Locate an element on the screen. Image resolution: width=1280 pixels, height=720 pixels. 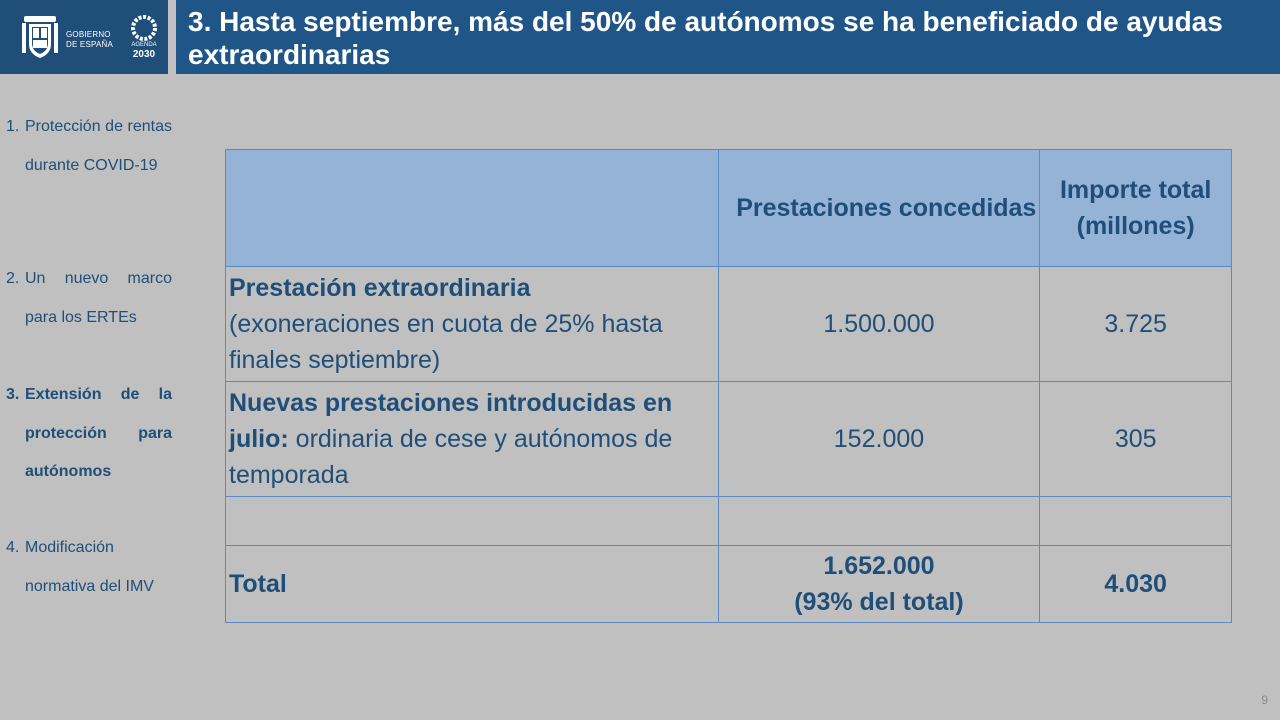
sidebar-item-1: 1. Protección de rentas durante COVID-19 is located at coordinates (89, 146).